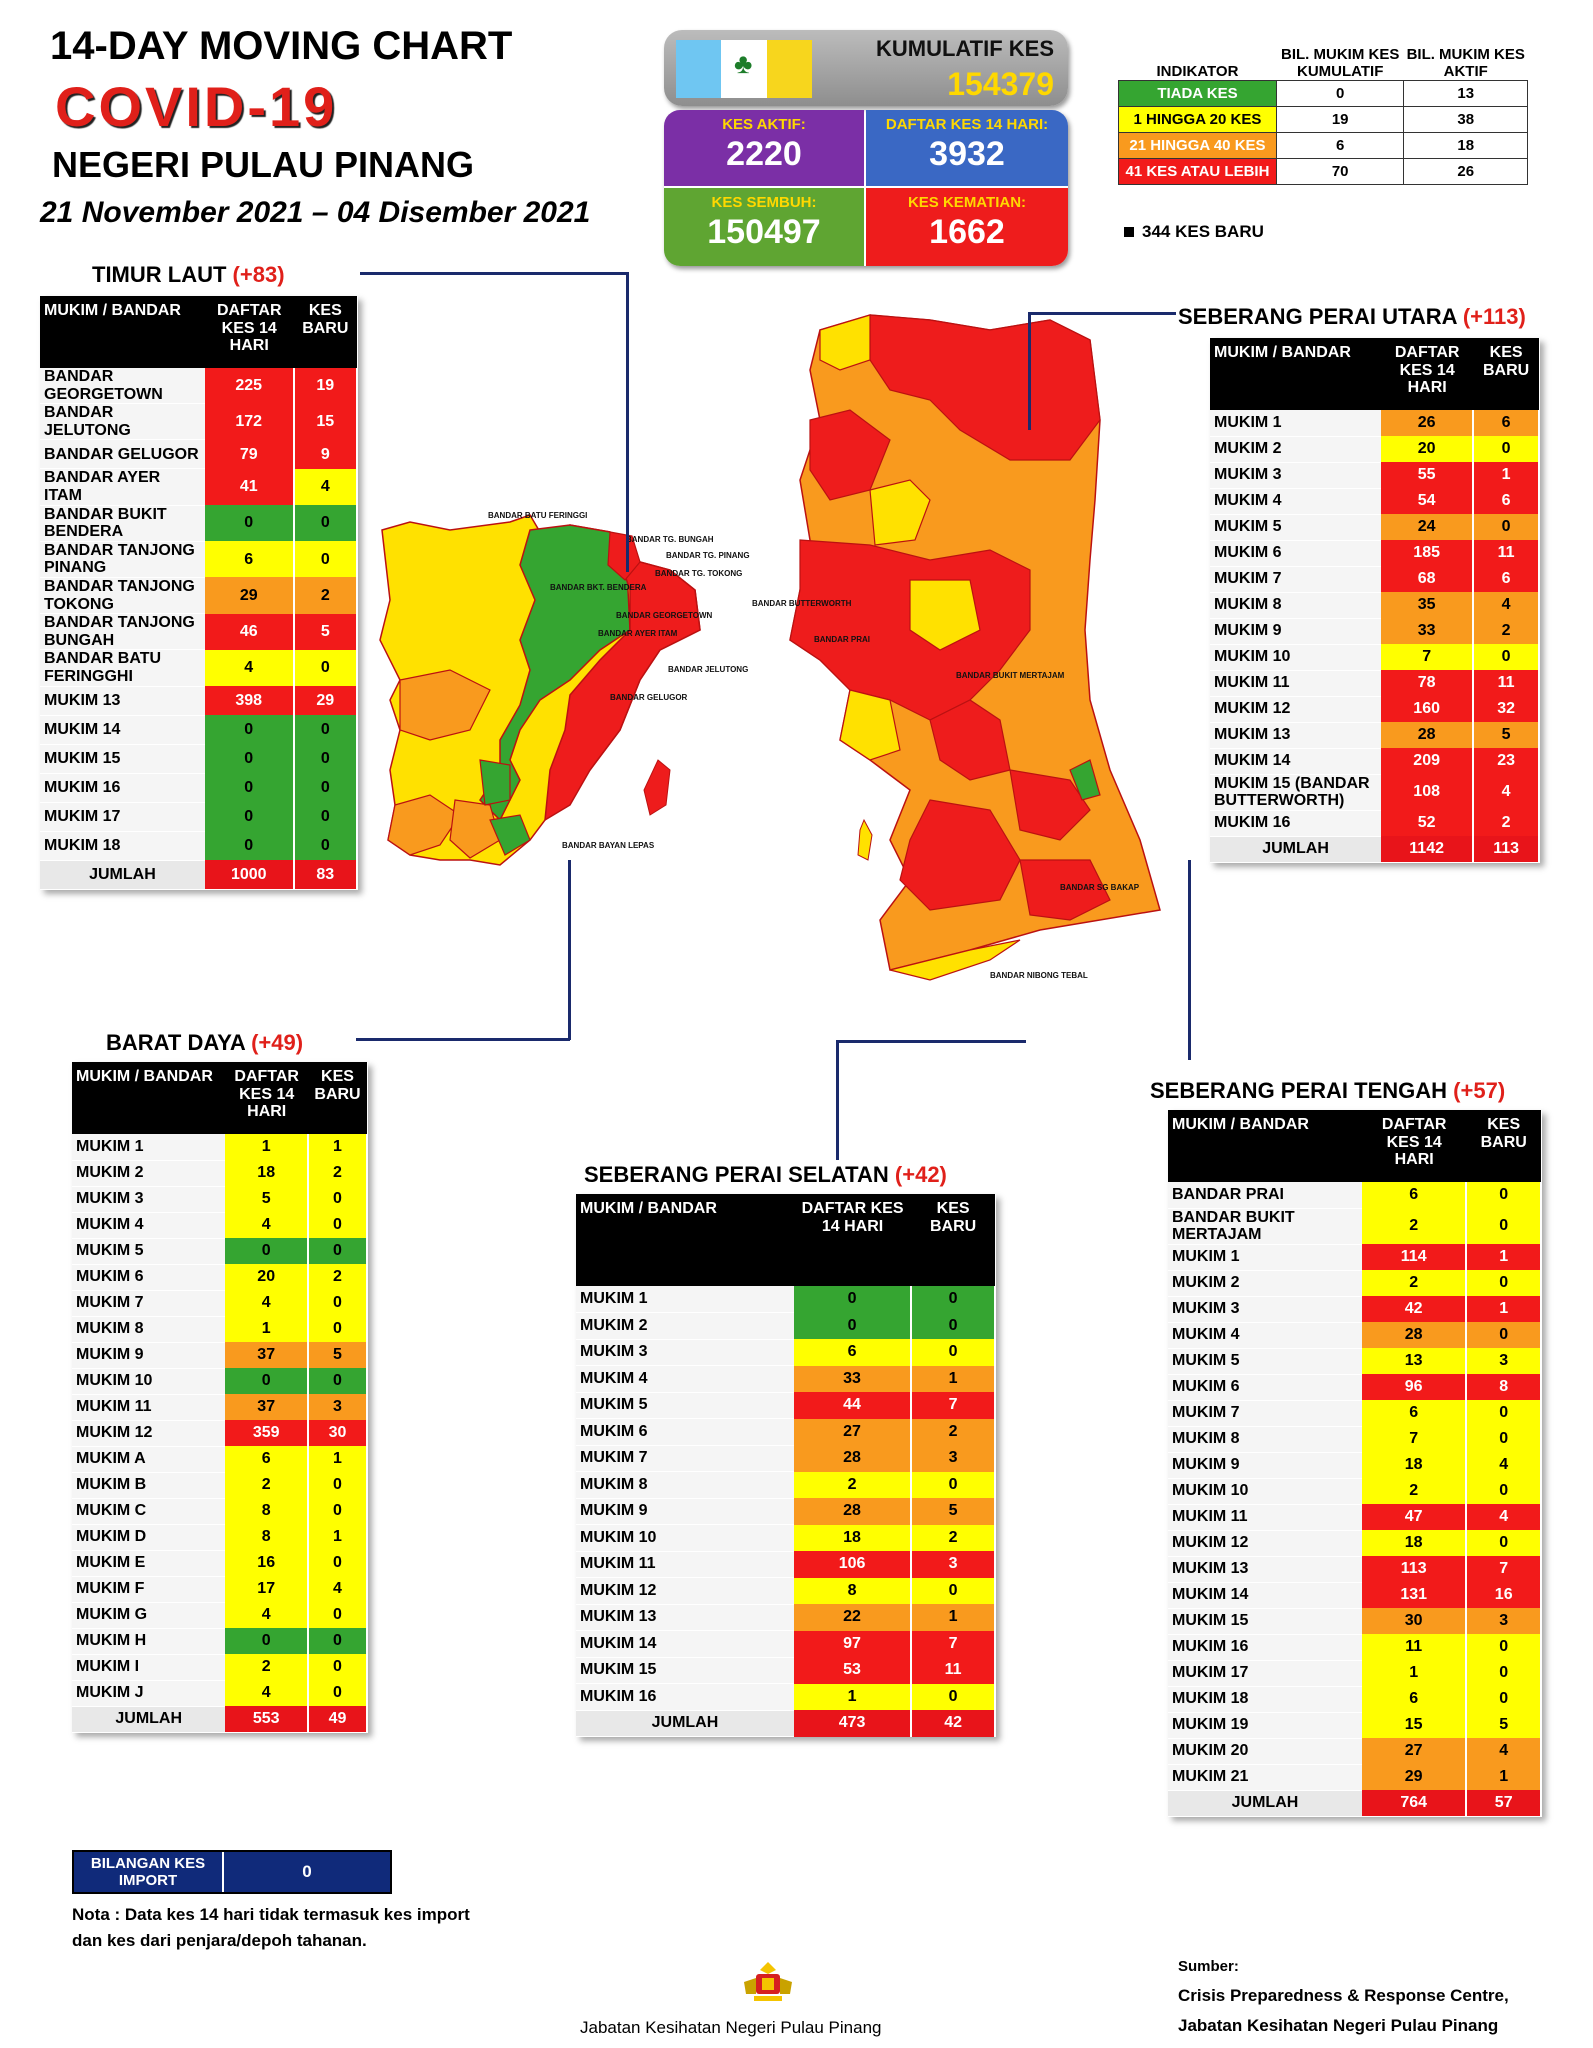  I want to click on table-row: MUKIM 11 37 3, so click(220, 1407).